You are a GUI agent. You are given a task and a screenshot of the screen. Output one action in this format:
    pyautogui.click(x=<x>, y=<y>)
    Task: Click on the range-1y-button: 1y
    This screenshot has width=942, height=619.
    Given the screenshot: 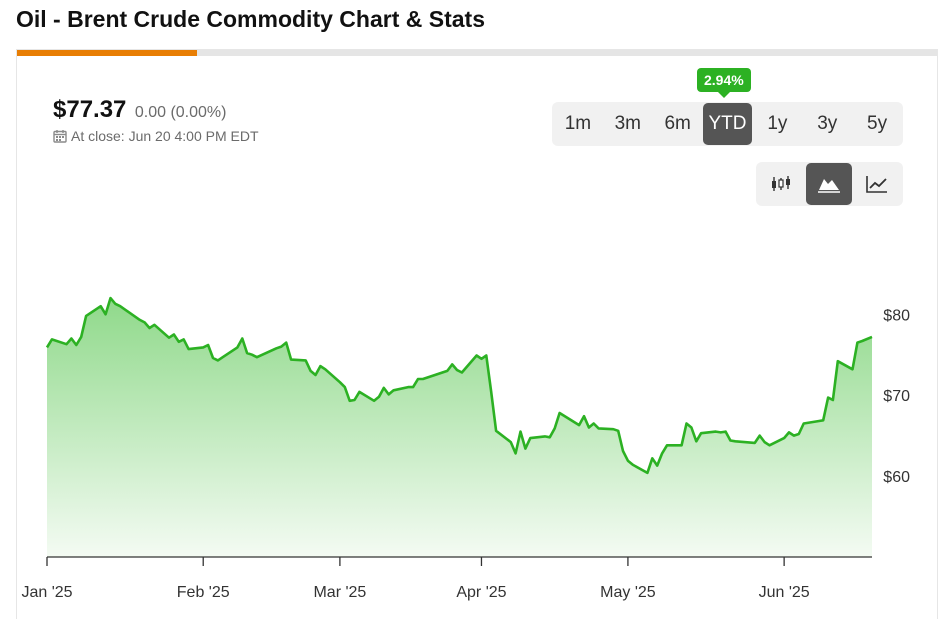 What is the action you would take?
    pyautogui.click(x=777, y=123)
    